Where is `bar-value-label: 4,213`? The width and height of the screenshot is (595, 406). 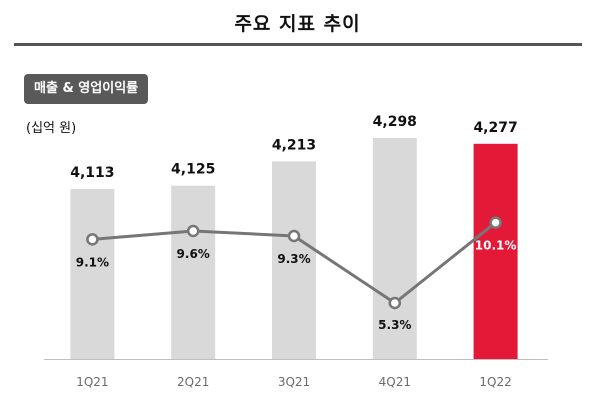
bar-value-label: 4,213 is located at coordinates (294, 145).